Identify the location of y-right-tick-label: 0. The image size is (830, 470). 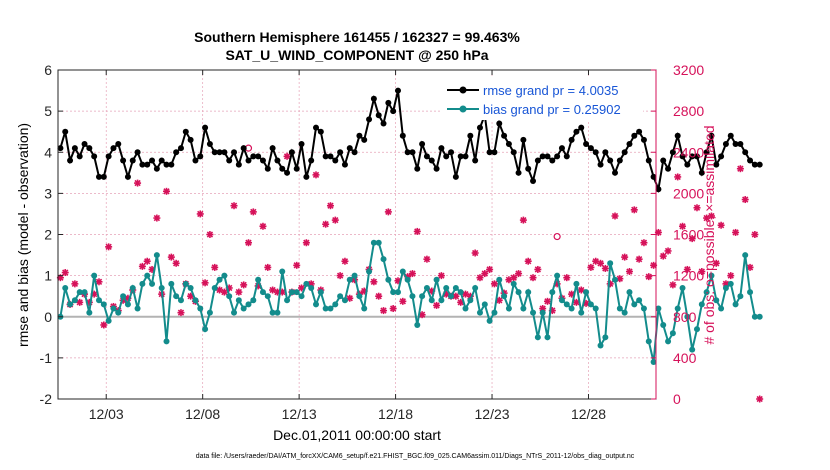
(677, 399).